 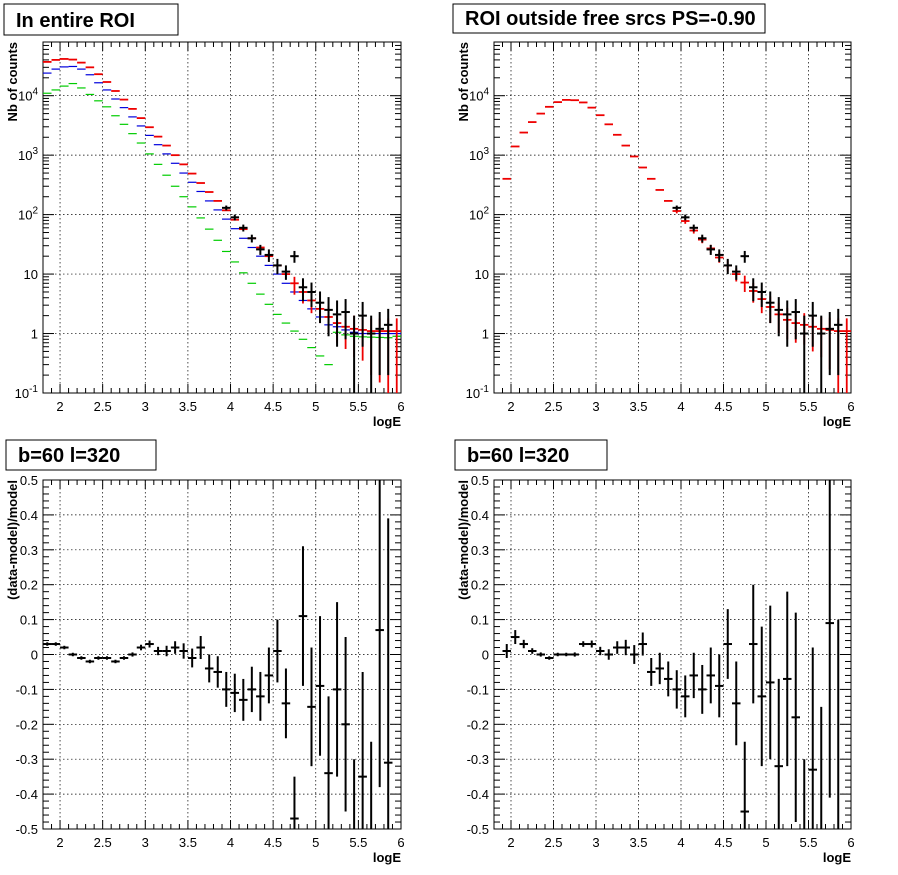 What do you see at coordinates (27, 794) in the screenshot?
I see `y-tick-label: -0.4` at bounding box center [27, 794].